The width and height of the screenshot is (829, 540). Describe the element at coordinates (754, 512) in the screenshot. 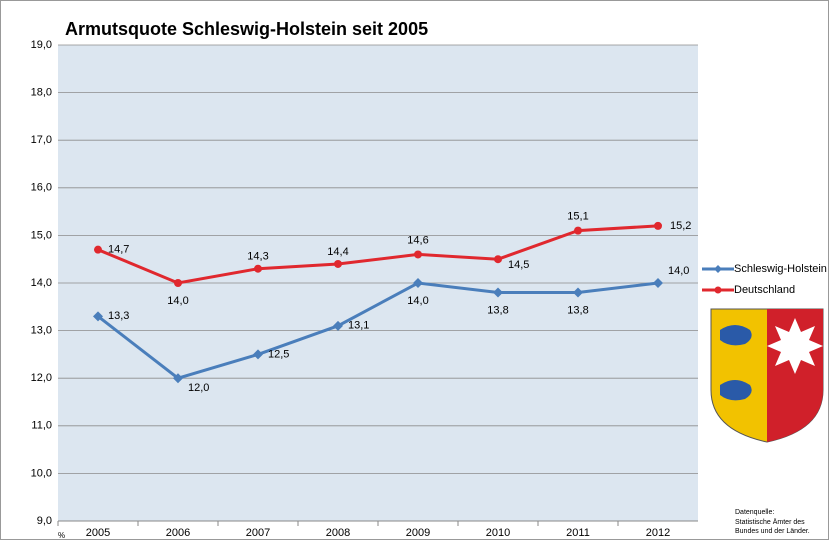

I see `source: Datenquelle:` at that location.